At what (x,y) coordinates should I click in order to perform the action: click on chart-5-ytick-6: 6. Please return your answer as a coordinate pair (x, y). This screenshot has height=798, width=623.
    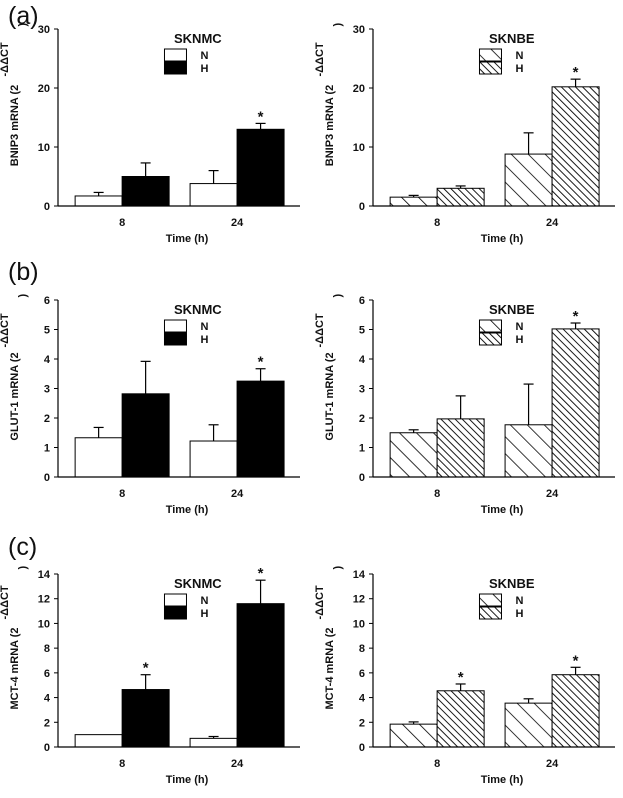
    Looking at the image, I should click on (362, 674).